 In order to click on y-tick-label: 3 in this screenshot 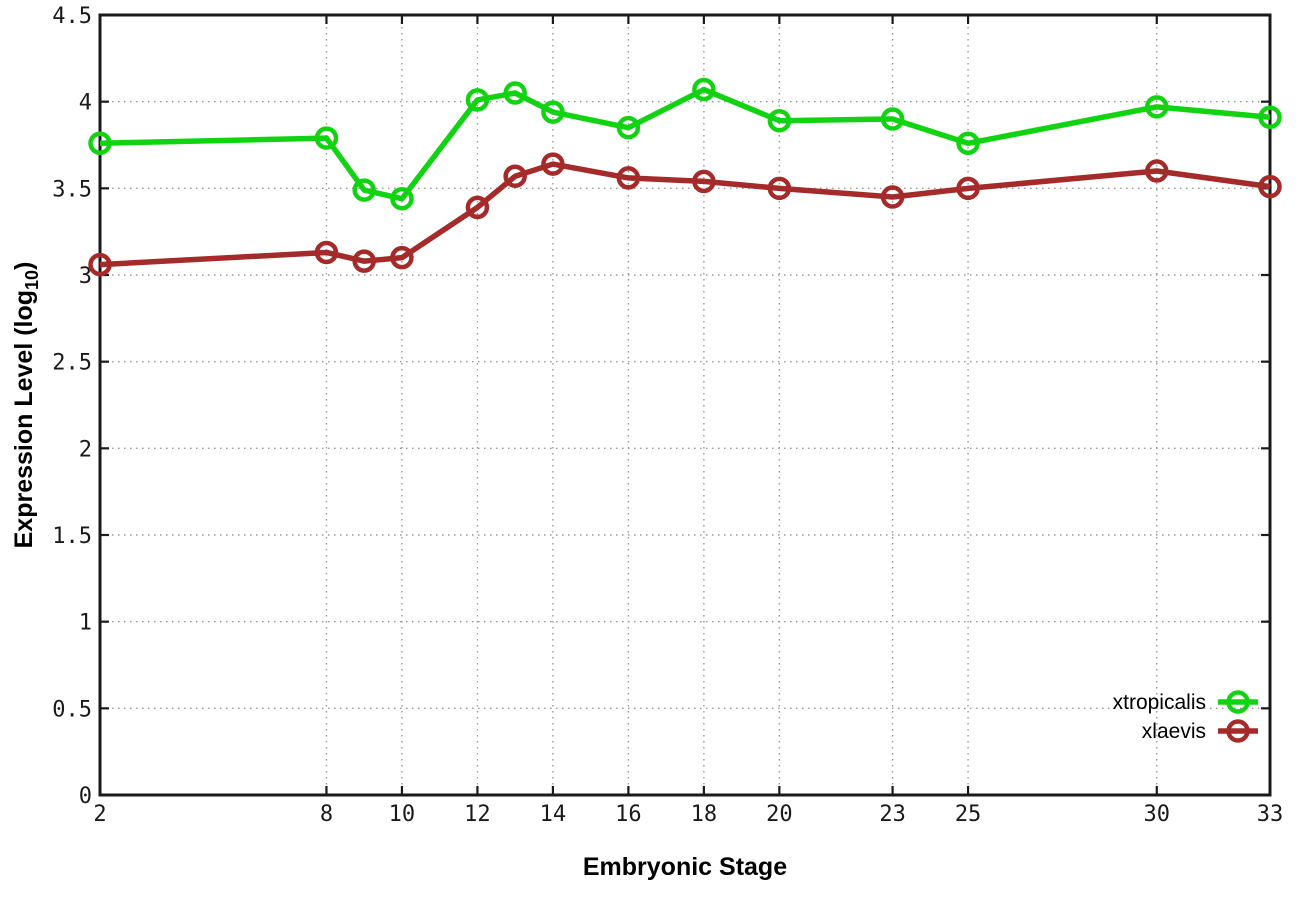, I will do `click(85, 276)`.